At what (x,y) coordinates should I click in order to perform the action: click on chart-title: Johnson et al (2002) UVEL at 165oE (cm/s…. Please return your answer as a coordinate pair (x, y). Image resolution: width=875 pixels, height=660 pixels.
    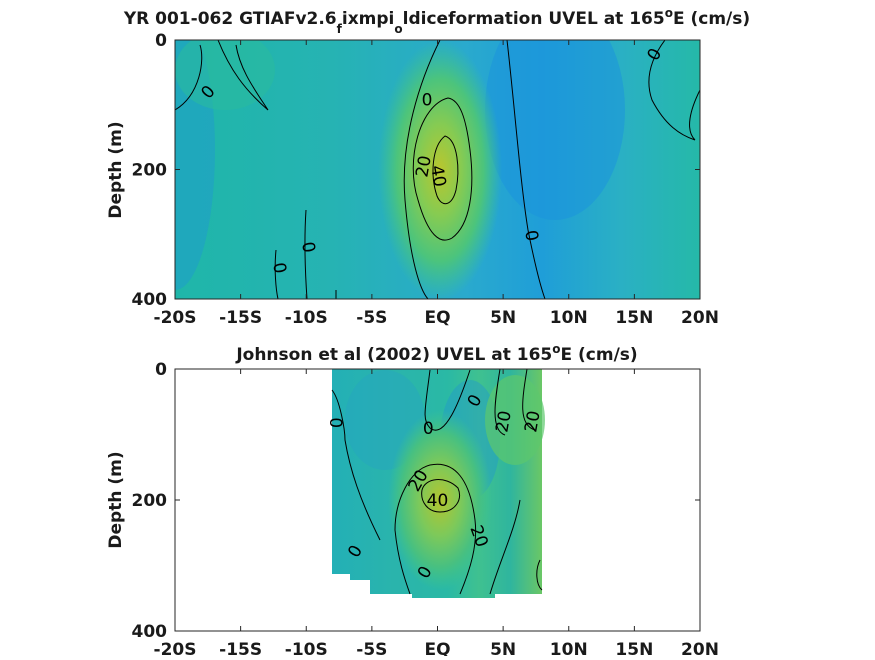
    Looking at the image, I should click on (436, 353).